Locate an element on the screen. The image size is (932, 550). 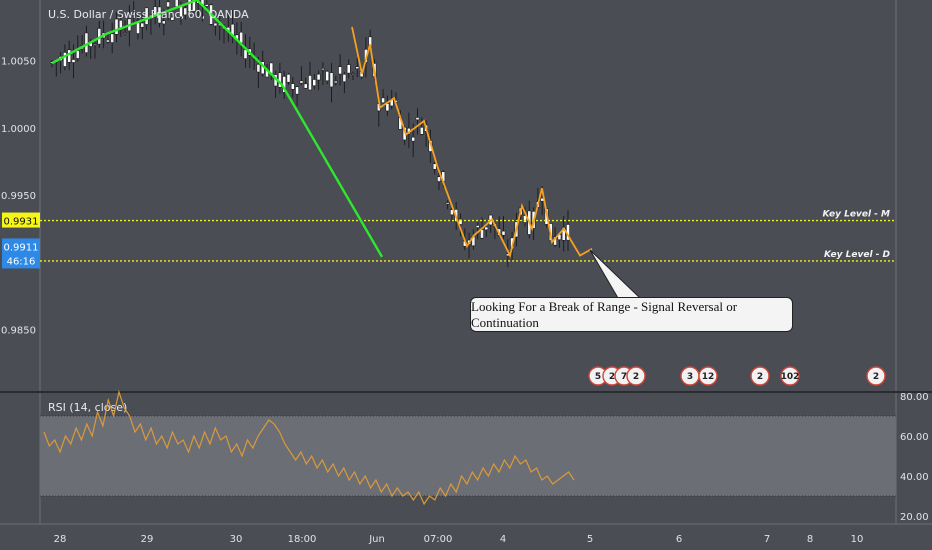
time-tick-10: 8 is located at coordinates (810, 539).